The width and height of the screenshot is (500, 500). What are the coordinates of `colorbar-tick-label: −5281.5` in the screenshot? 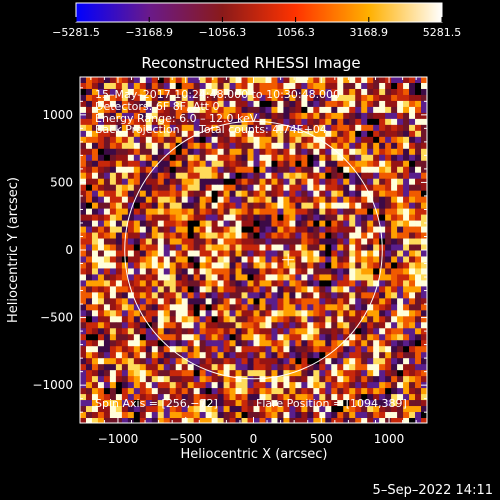 It's located at (76, 32).